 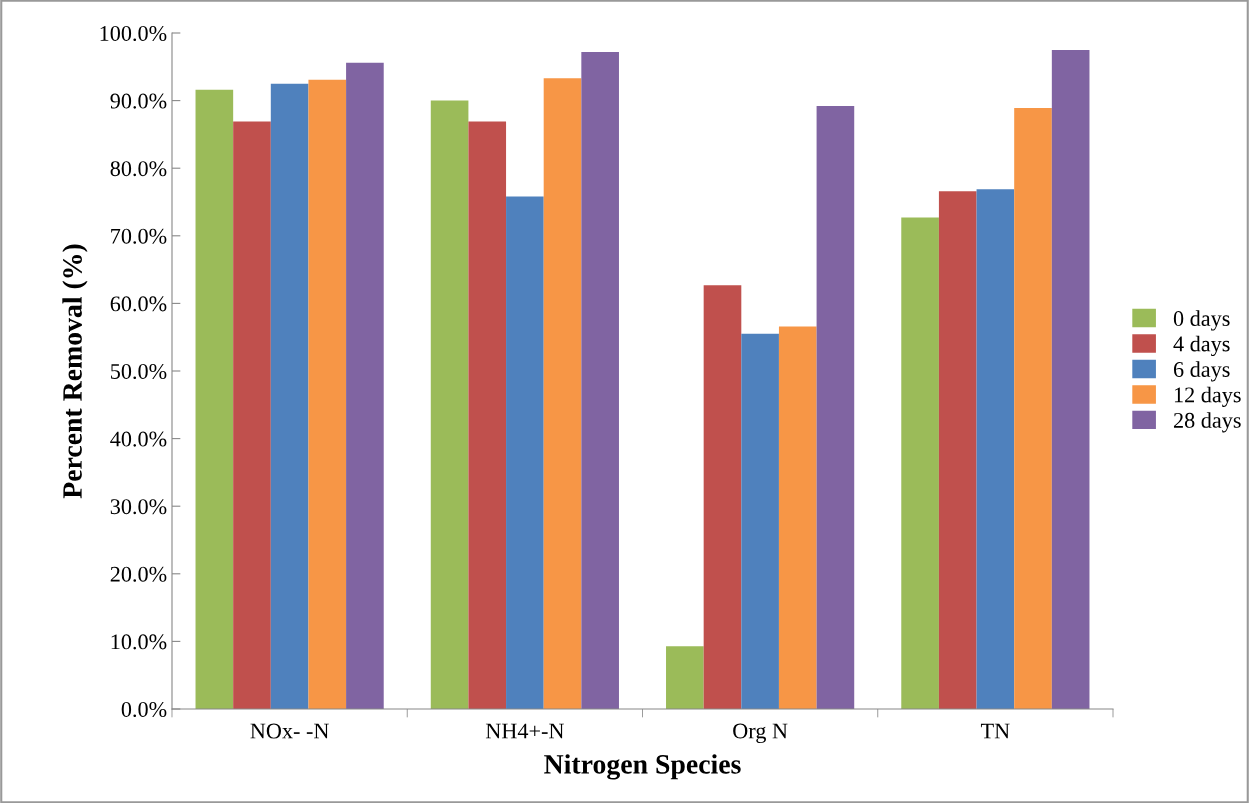 I want to click on legend-label: 4 days, so click(x=1201, y=346).